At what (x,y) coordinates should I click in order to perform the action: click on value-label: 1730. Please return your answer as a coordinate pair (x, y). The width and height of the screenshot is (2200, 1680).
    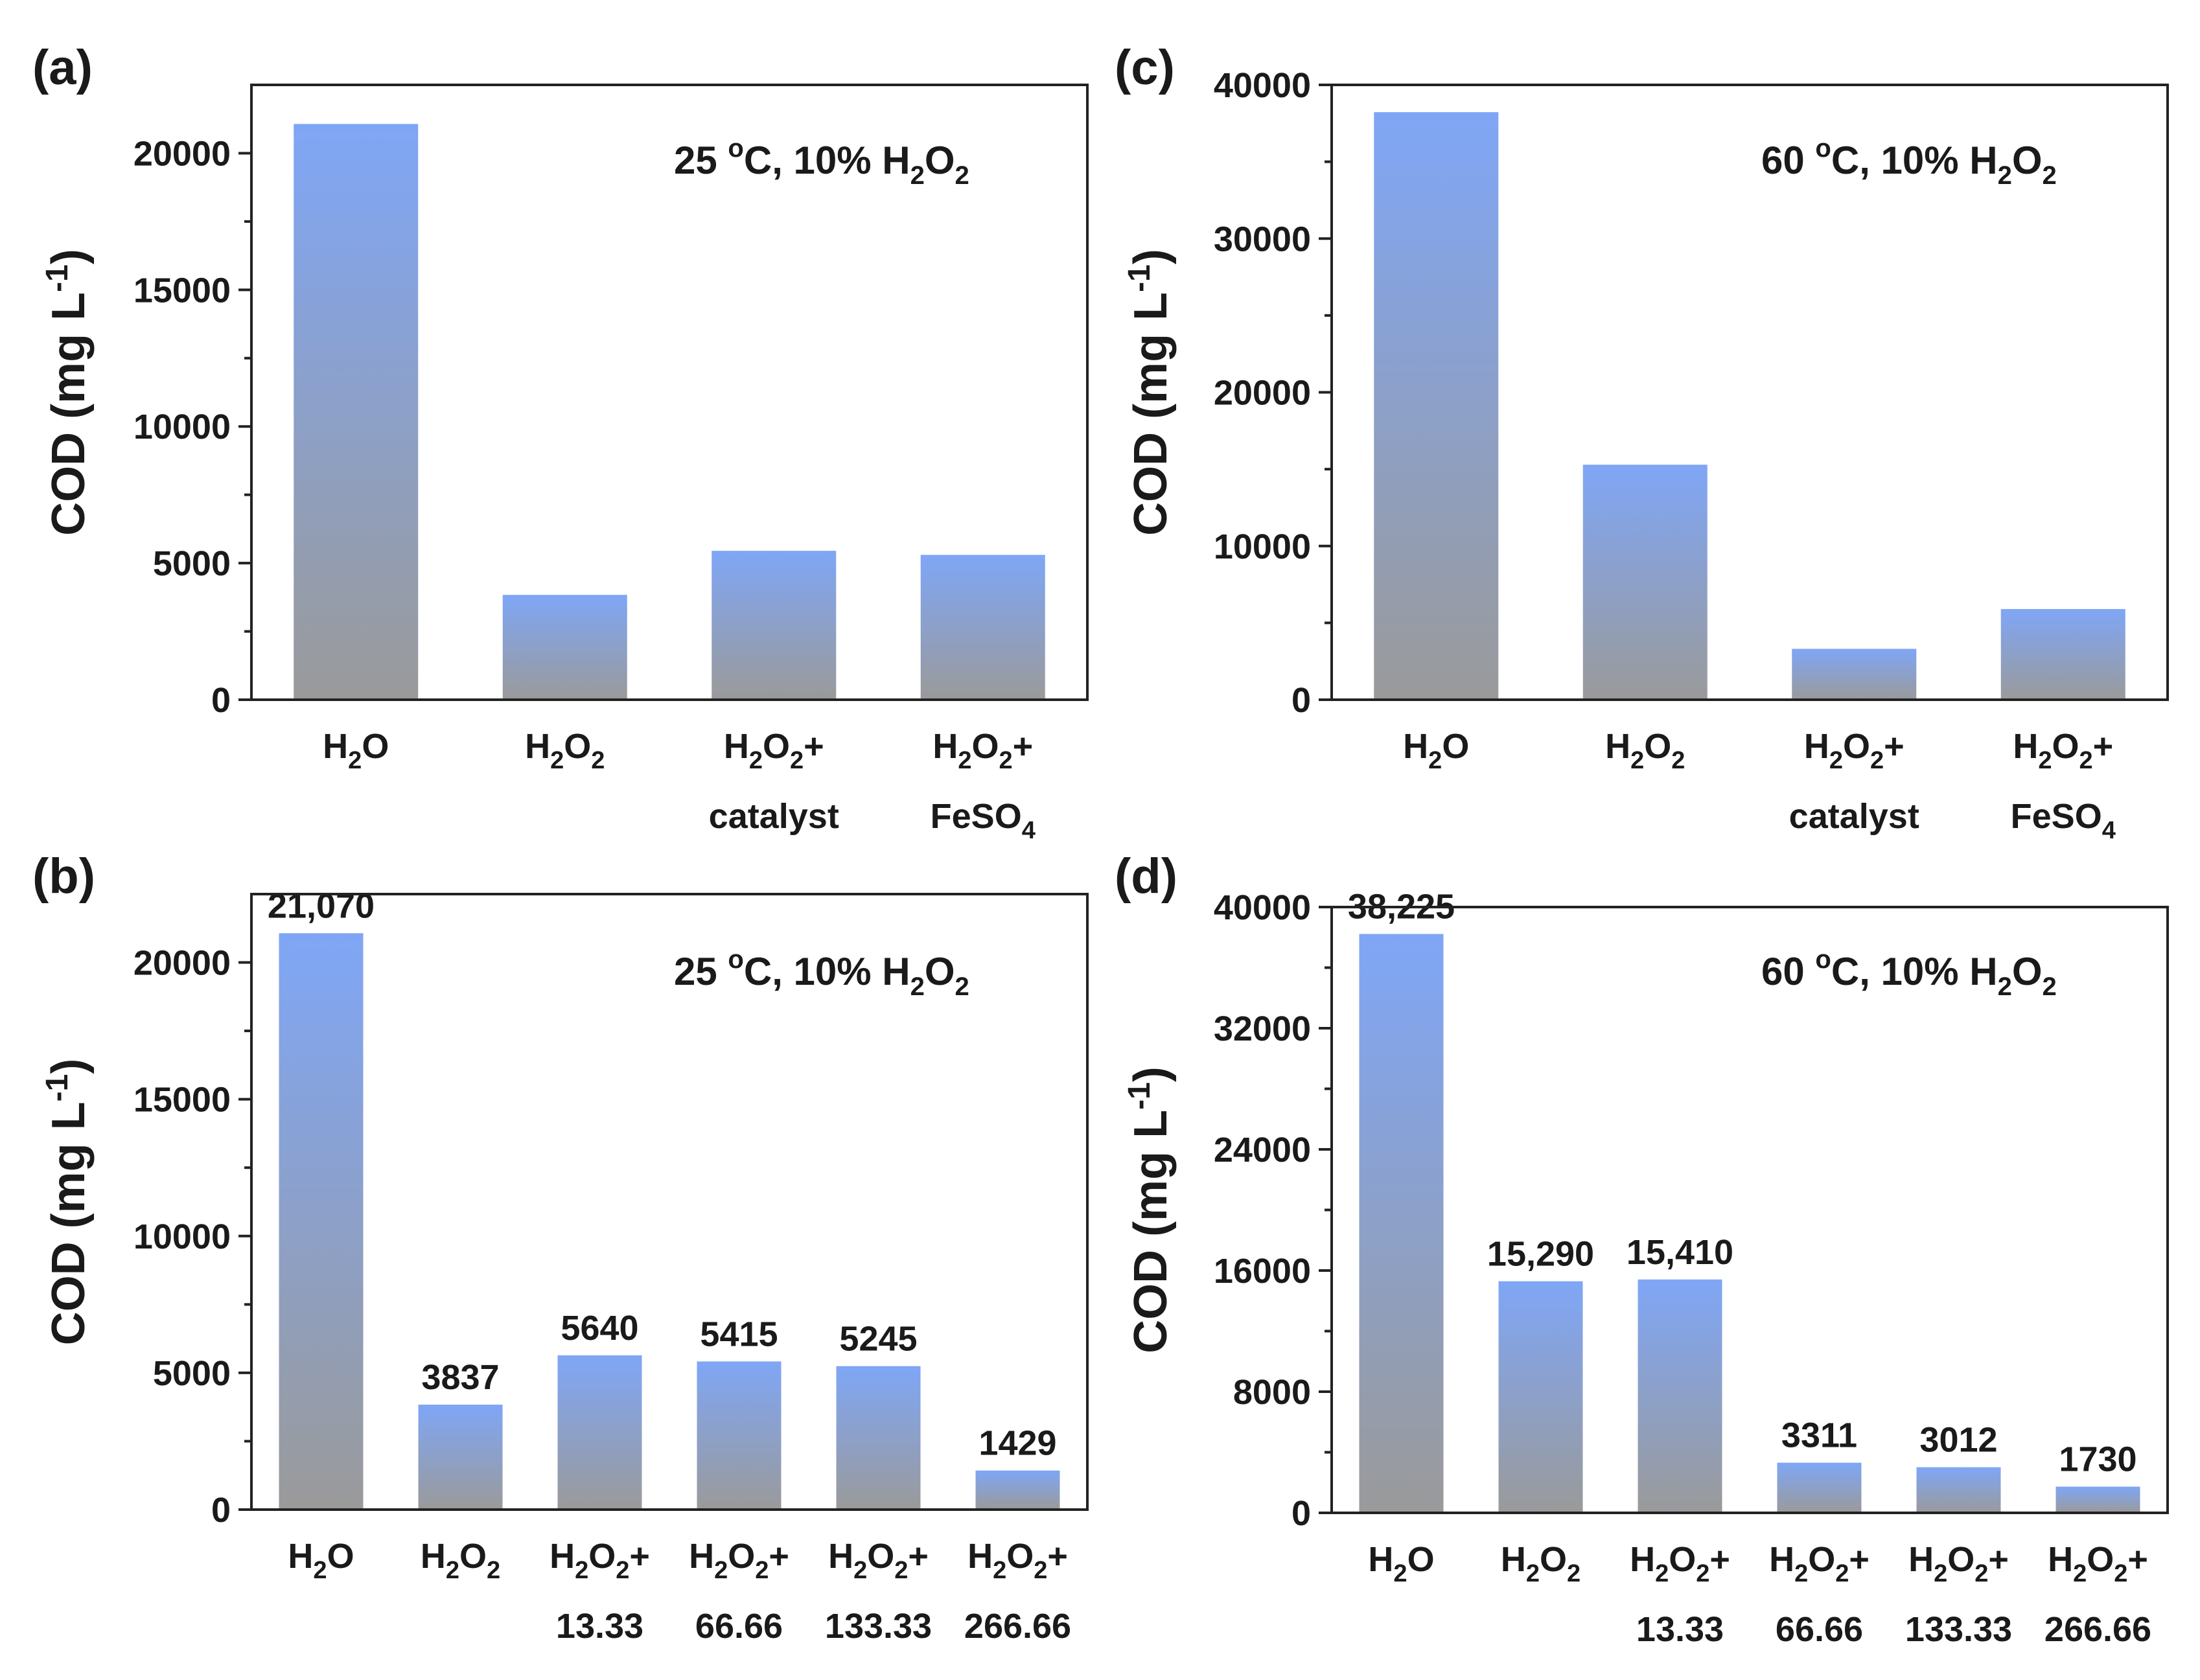
    Looking at the image, I should click on (2097, 1459).